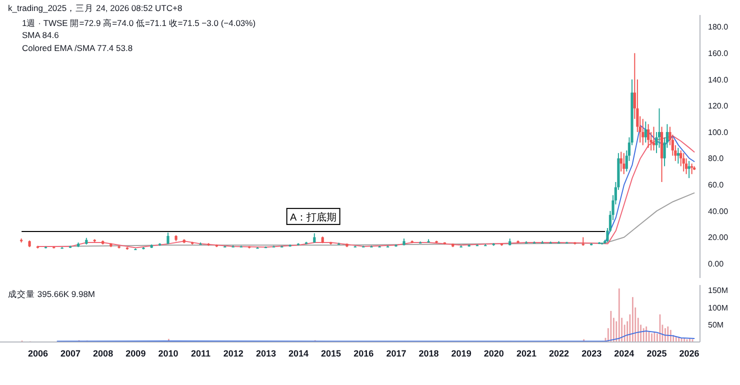 The width and height of the screenshot is (740, 385). Describe the element at coordinates (313, 217) in the screenshot. I see `series-label: A：打底期` at that location.